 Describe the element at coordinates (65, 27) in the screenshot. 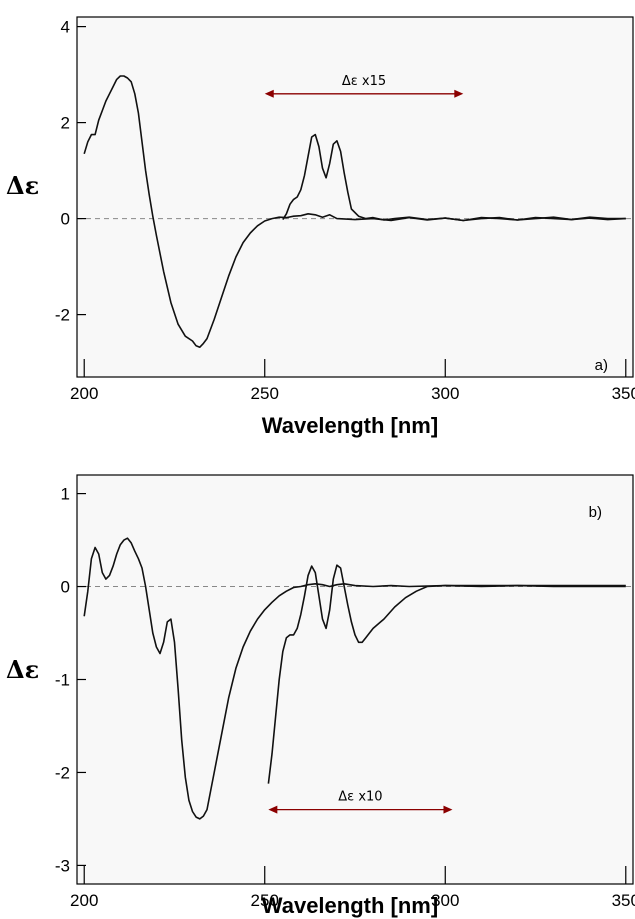

I see `panel-a-y-tick-label: 4` at that location.